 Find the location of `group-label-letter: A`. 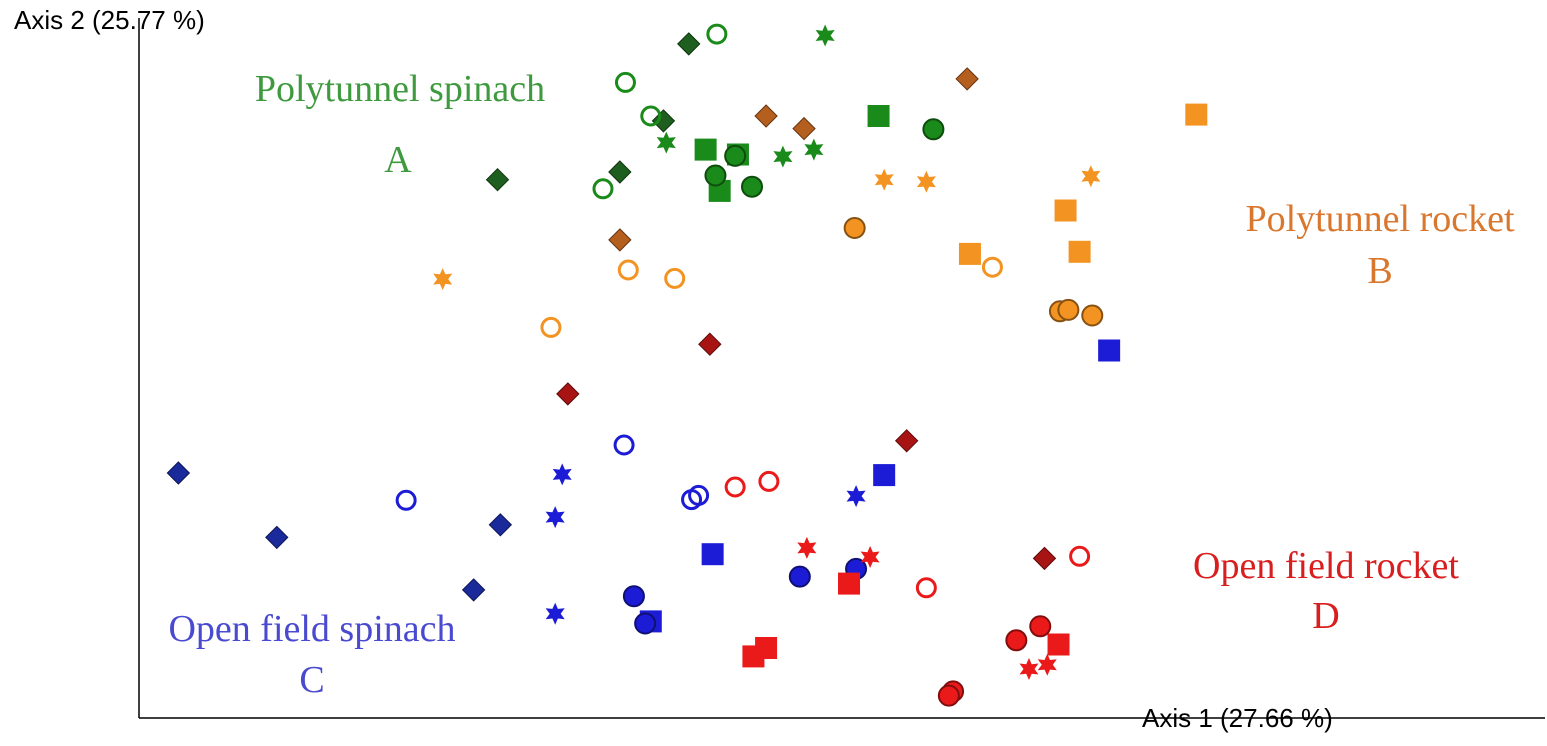

group-label-letter: A is located at coordinates (398, 160).